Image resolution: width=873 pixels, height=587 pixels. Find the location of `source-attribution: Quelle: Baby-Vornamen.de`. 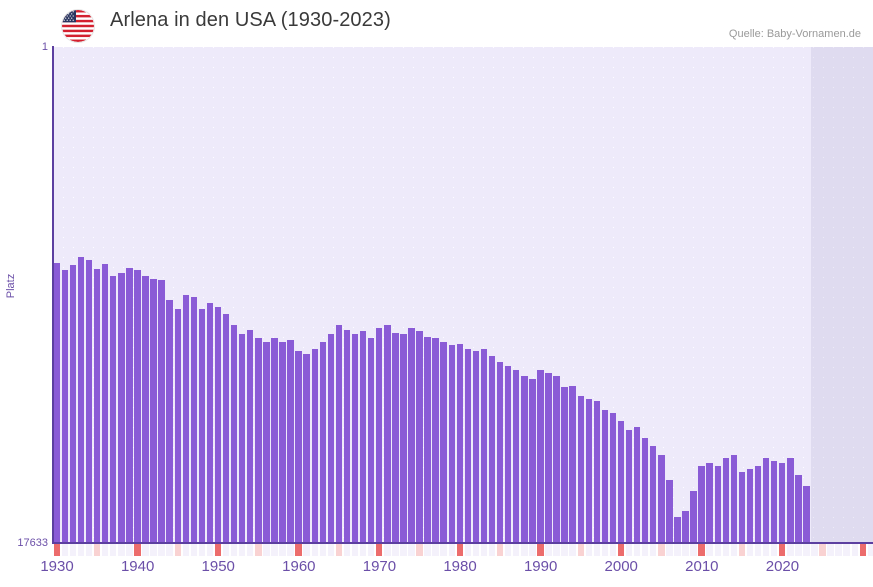

source-attribution: Quelle: Baby-Vornamen.de is located at coordinates (794, 34).